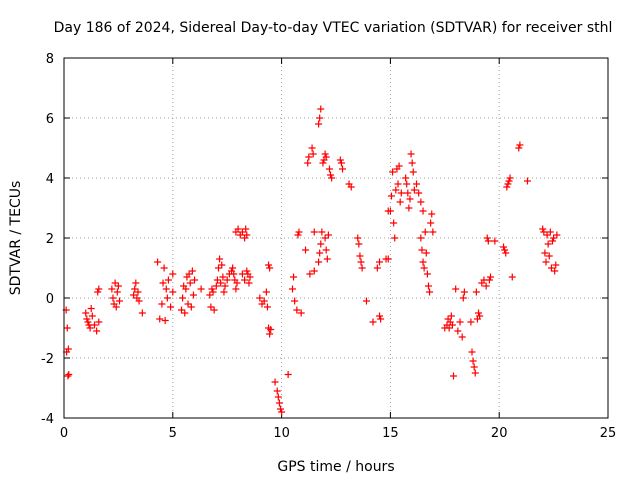  I want to click on x-tick-label: 25, so click(608, 433).